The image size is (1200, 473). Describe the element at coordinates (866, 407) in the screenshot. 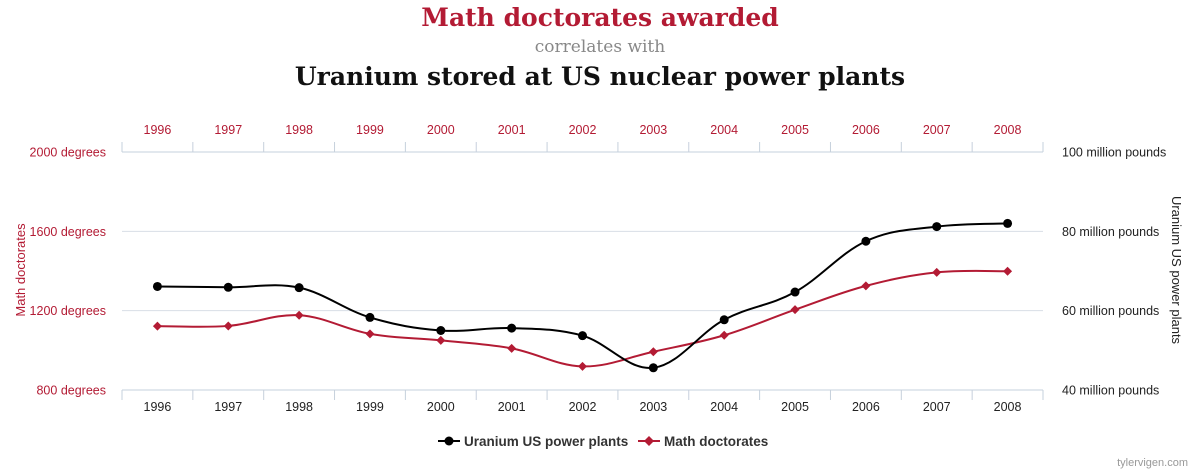

I see `x-tick-label-bottom: 2006` at that location.